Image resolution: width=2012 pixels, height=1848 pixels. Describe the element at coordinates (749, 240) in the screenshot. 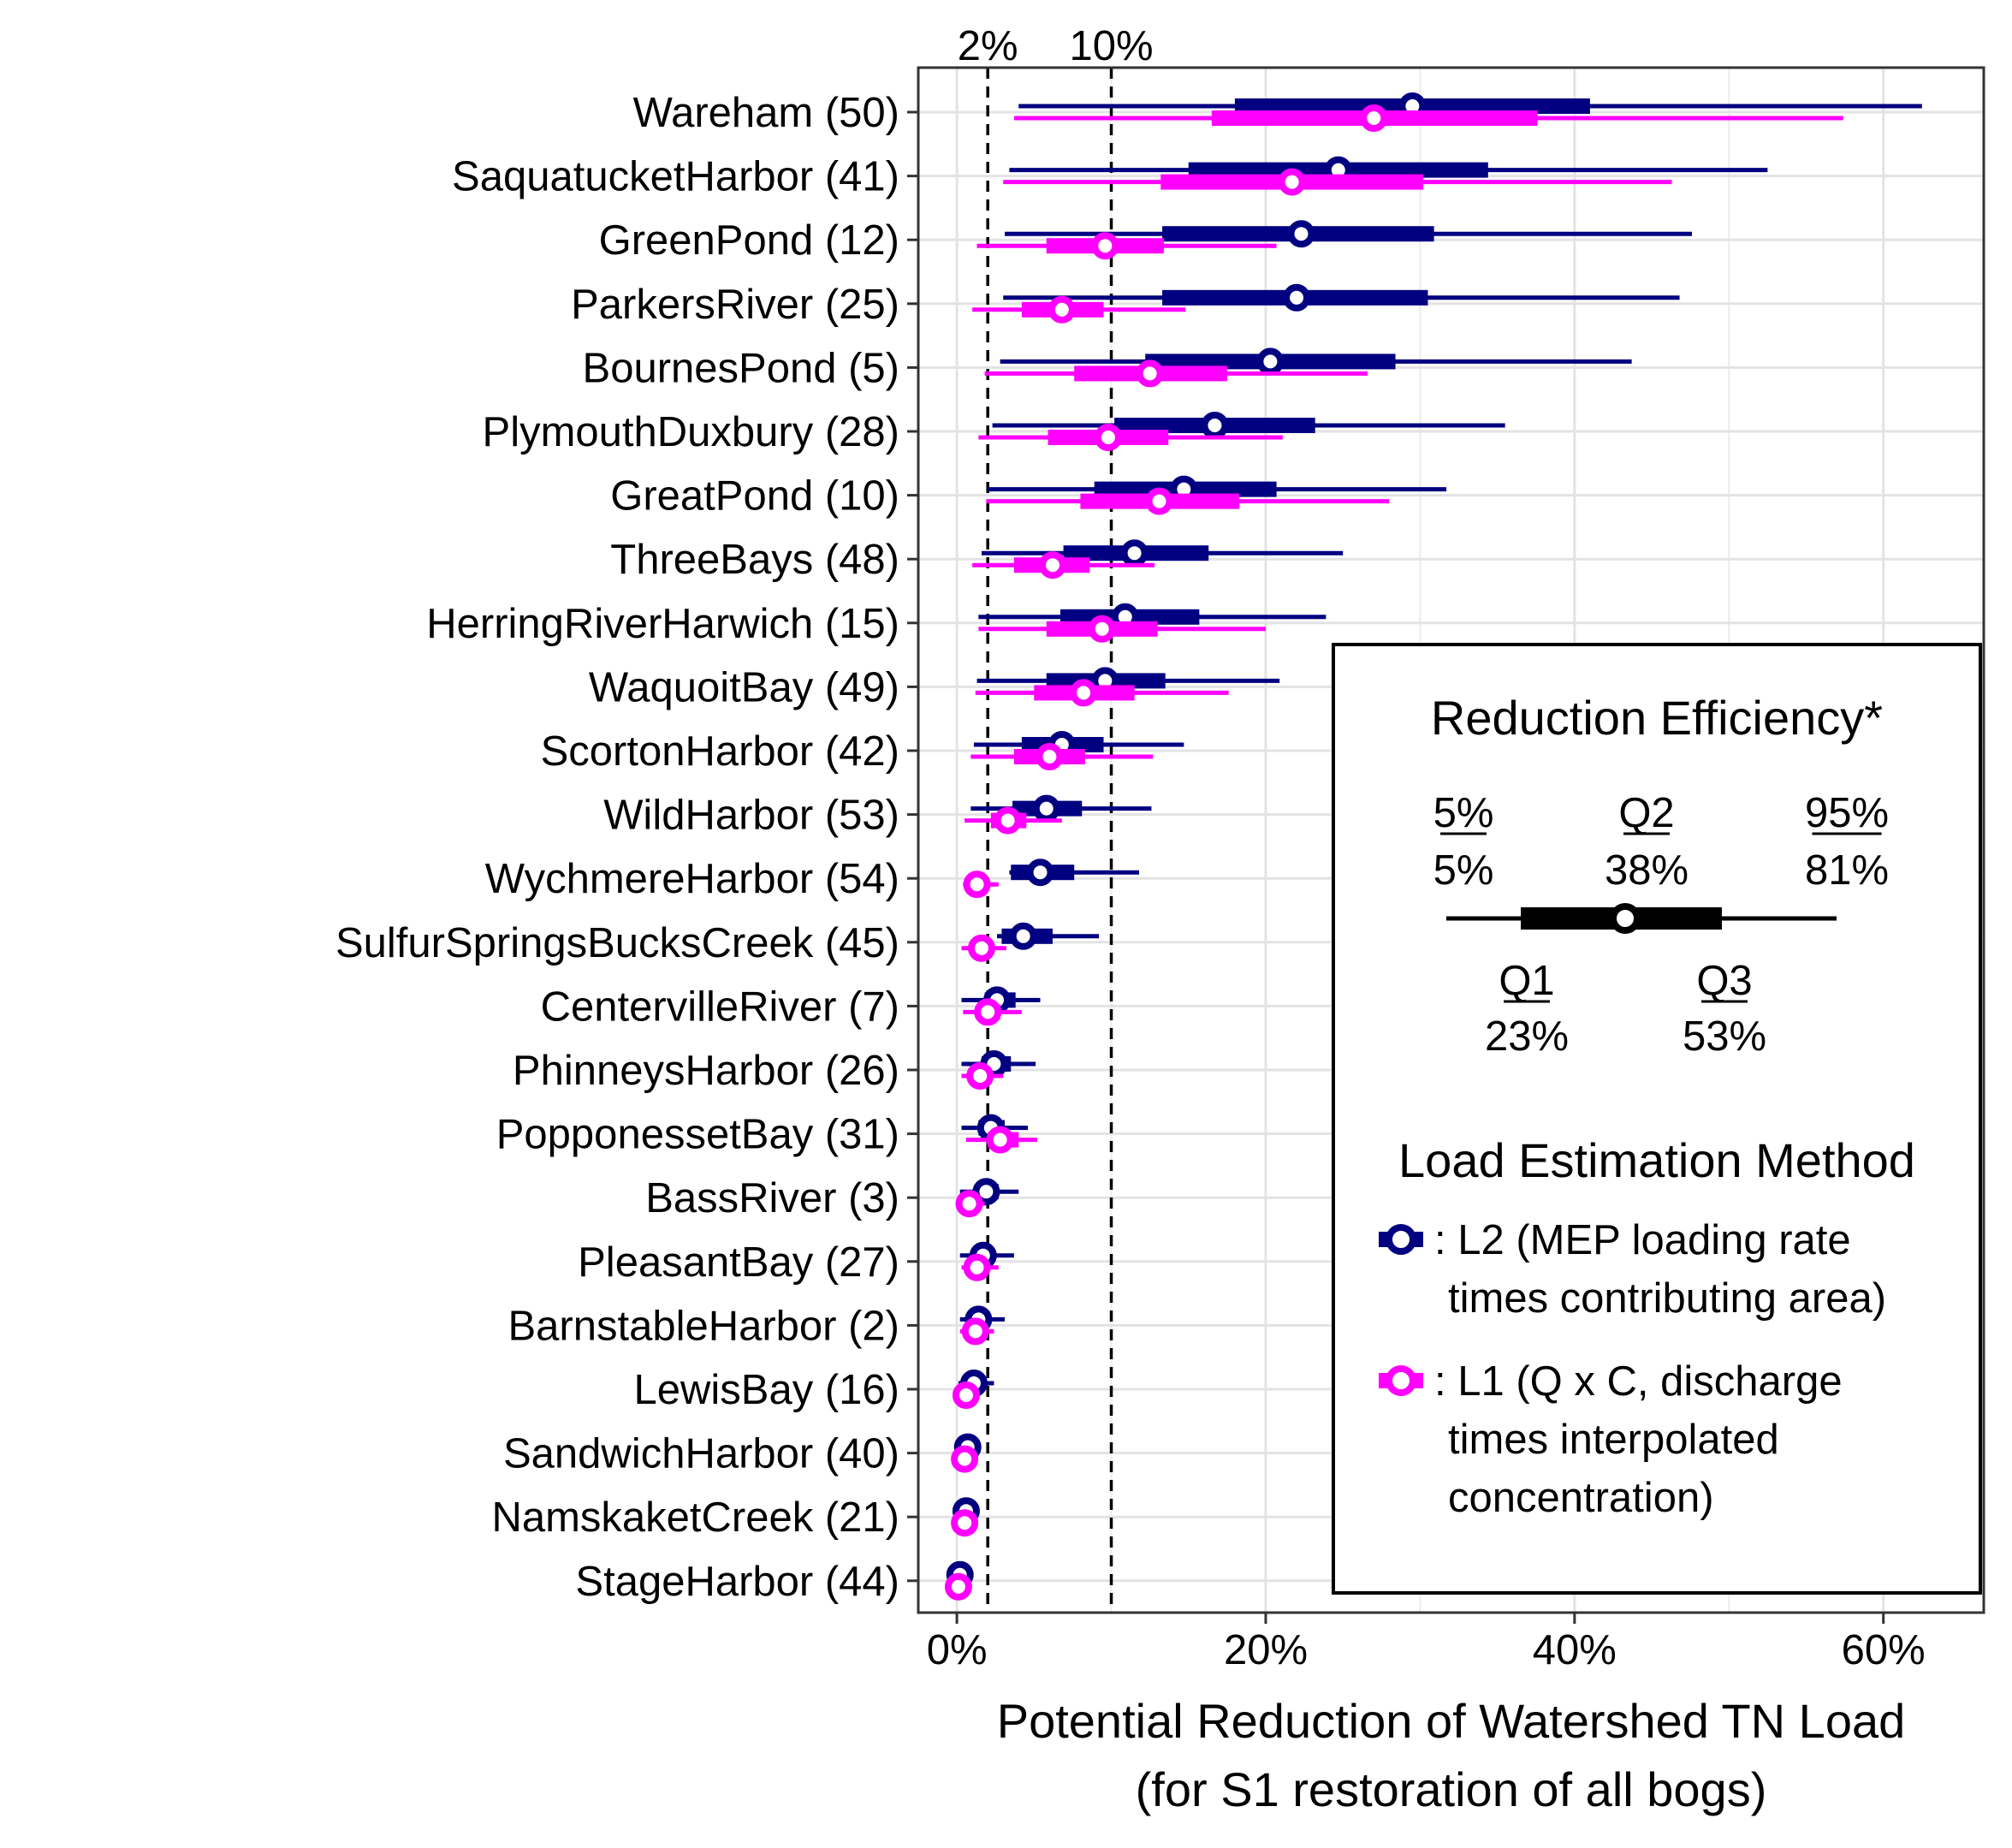

I see `category-label: GreenPond (12)` at that location.